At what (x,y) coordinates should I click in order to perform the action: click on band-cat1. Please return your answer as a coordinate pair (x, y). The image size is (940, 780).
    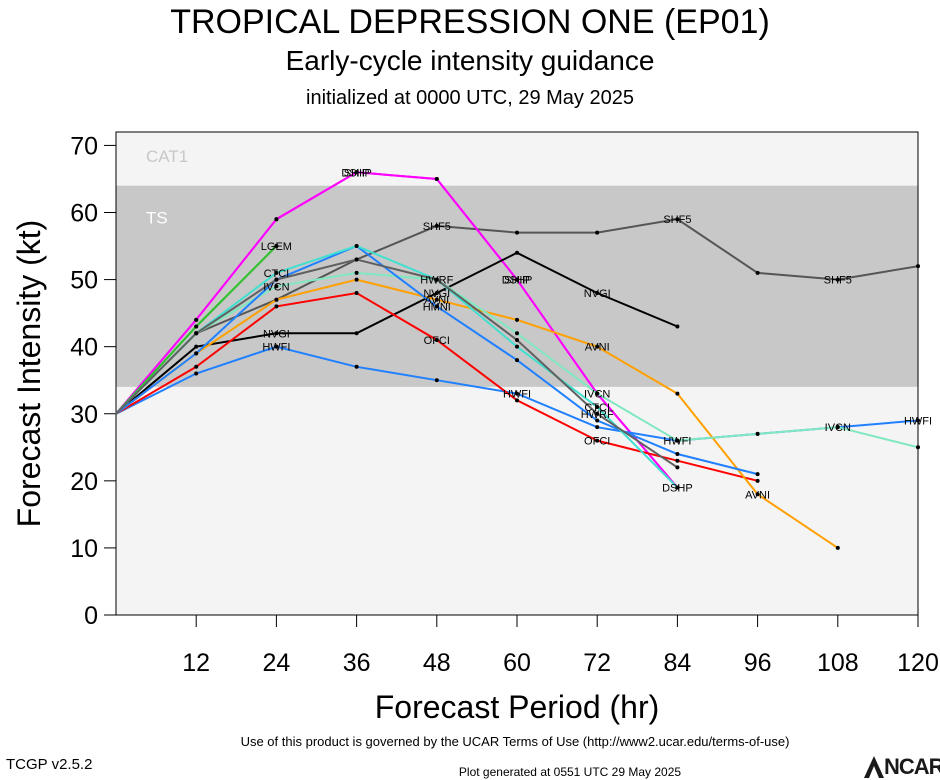
    Looking at the image, I should click on (517, 159).